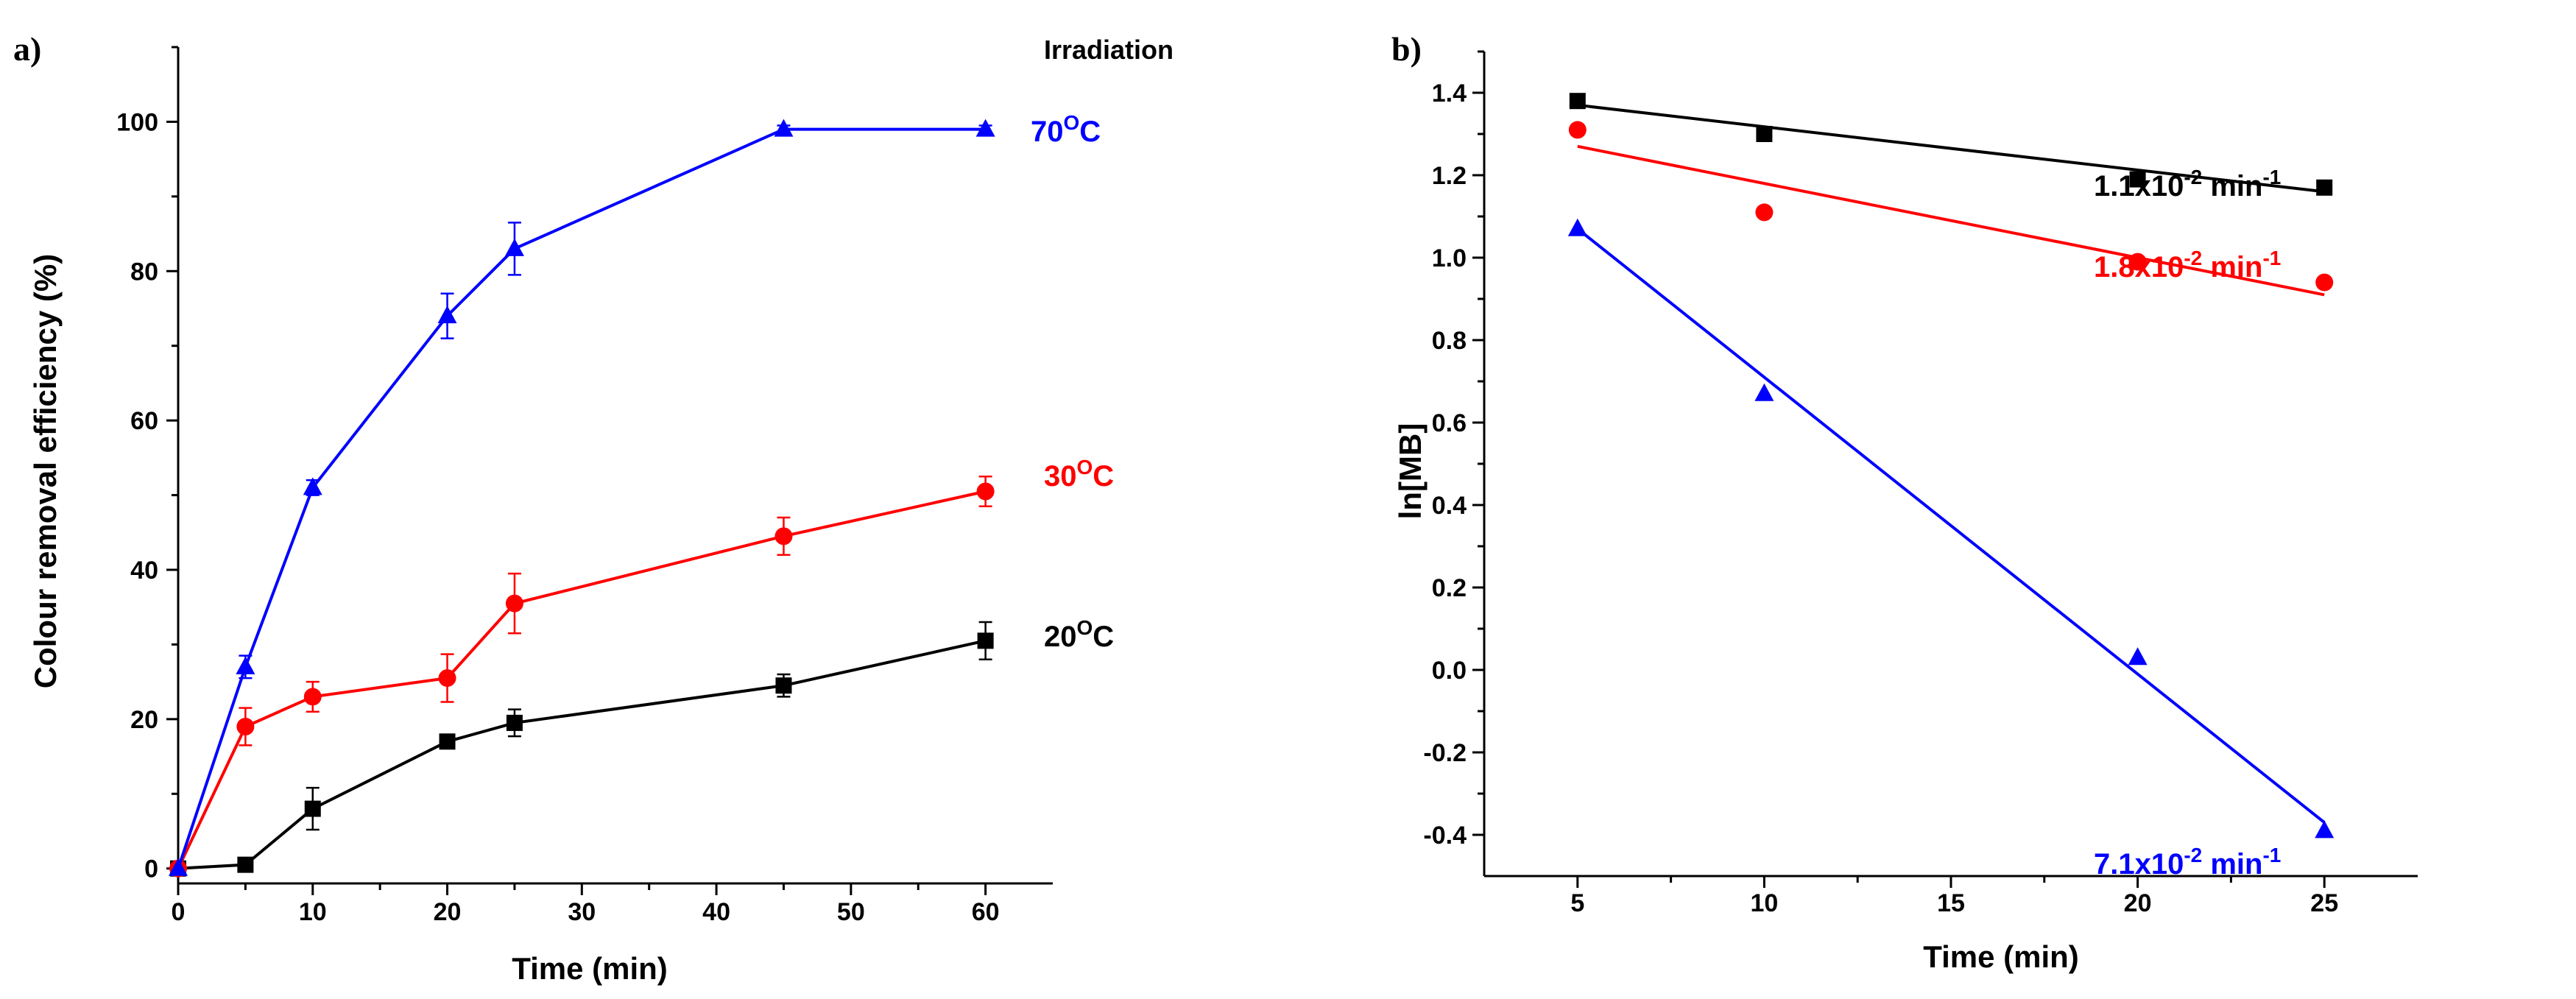  What do you see at coordinates (1449, 258) in the screenshot?
I see `panel-b-y-tick-label: 1.0` at bounding box center [1449, 258].